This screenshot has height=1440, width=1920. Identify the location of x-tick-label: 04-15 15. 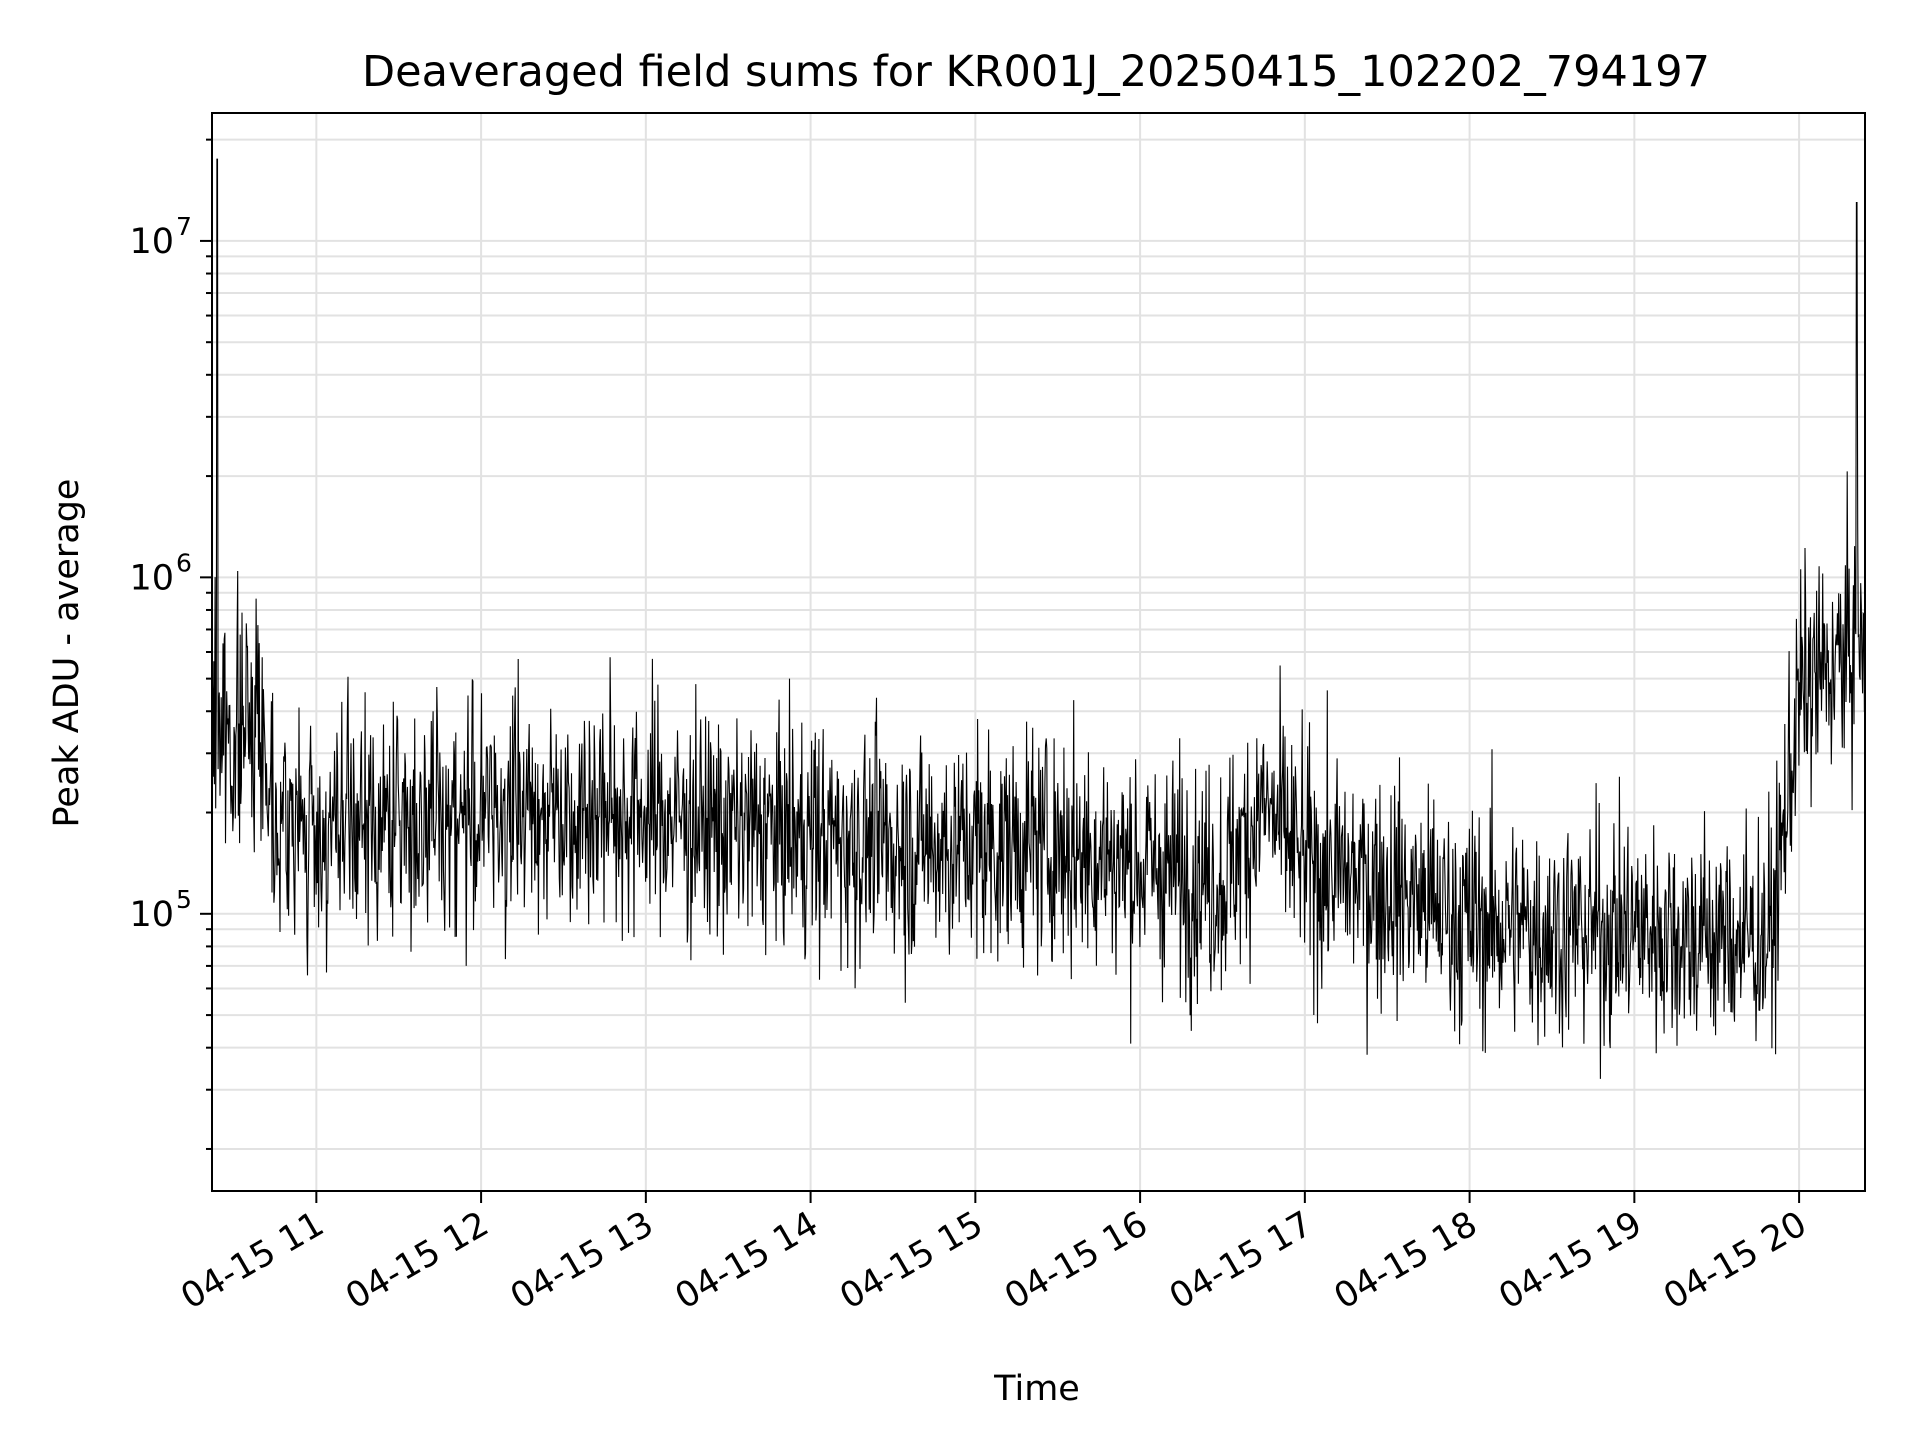
(912, 1260).